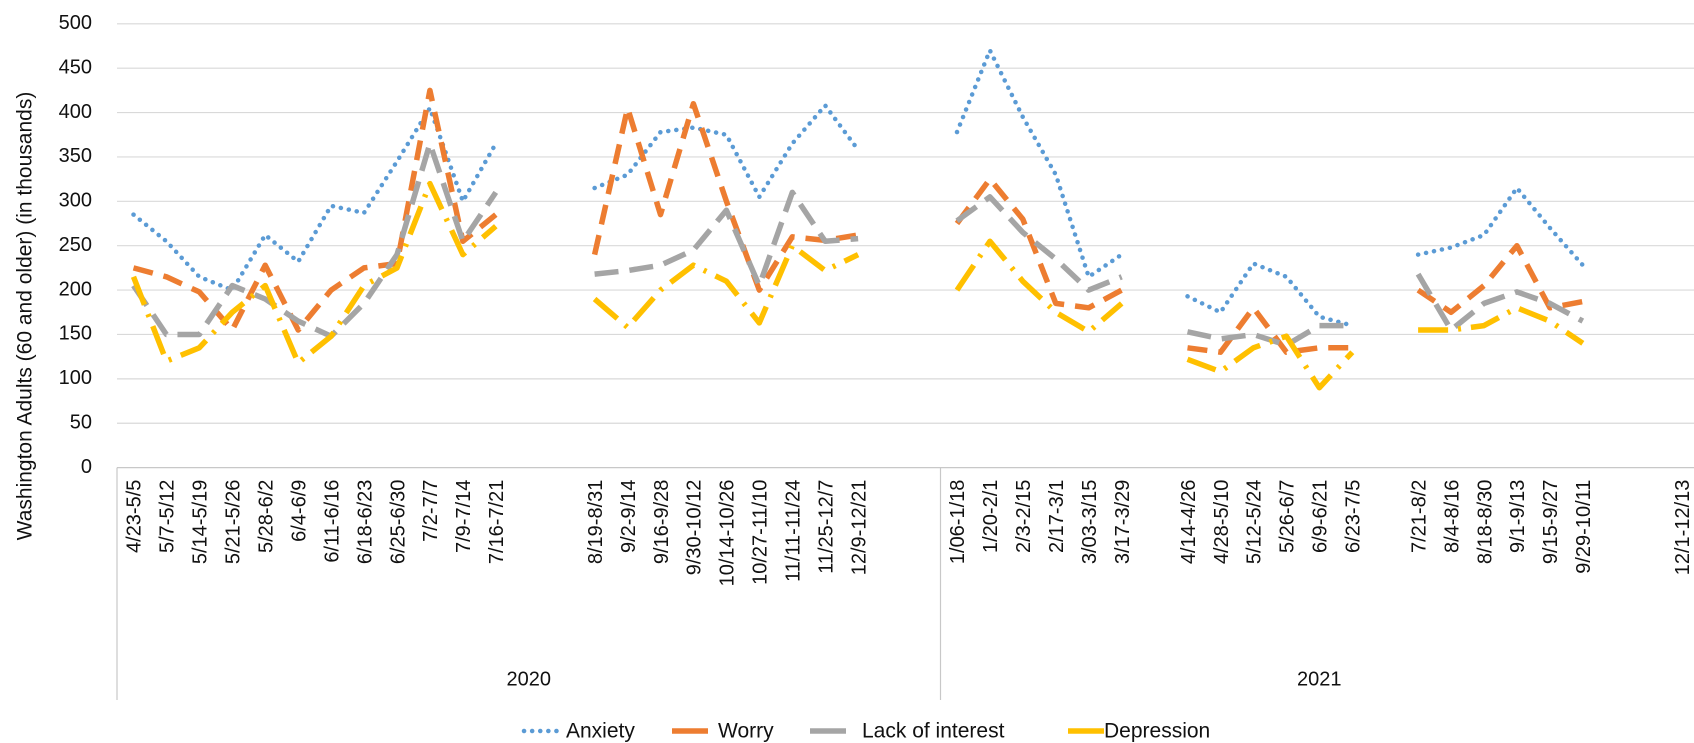 The width and height of the screenshot is (1694, 743). Describe the element at coordinates (1288, 516) in the screenshot. I see `x-tick-label: 5/26-6/7` at that location.